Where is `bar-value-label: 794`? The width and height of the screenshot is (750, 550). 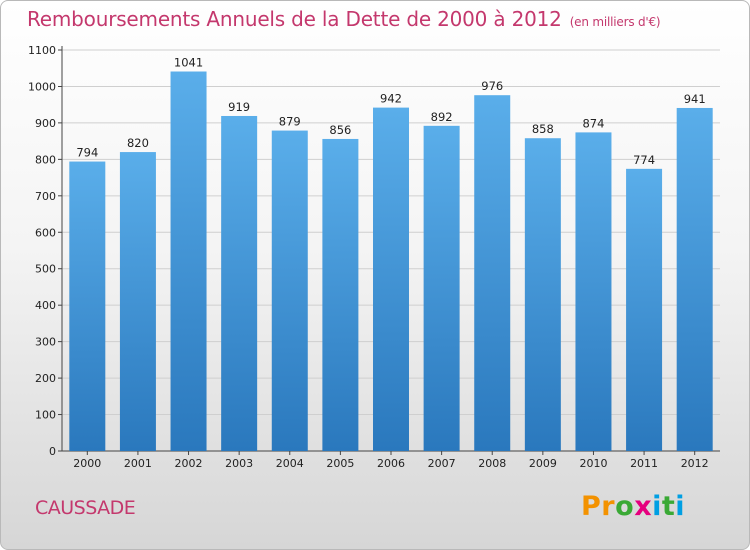
bar-value-label: 794 is located at coordinates (87, 153).